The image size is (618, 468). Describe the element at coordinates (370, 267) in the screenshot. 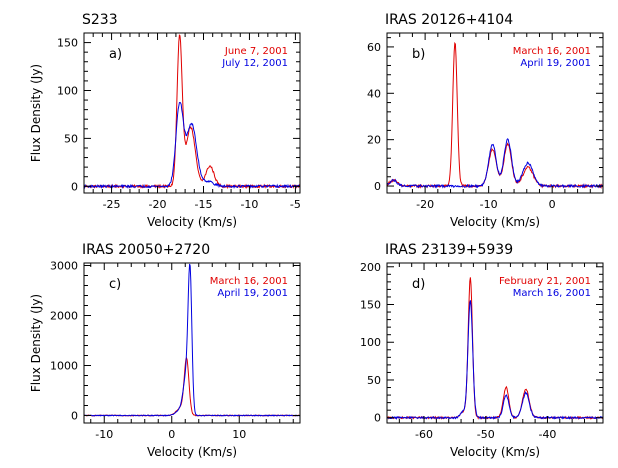

I see `y-tick-label: 200` at that location.